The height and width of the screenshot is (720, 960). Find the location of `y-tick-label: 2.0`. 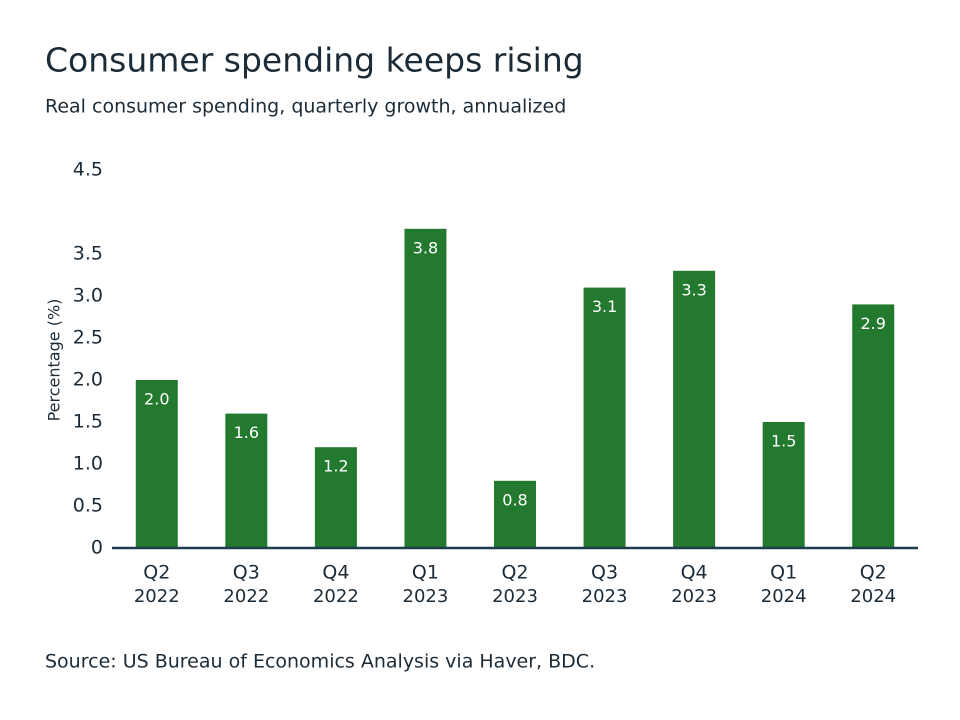

y-tick-label: 2.0 is located at coordinates (88, 380).